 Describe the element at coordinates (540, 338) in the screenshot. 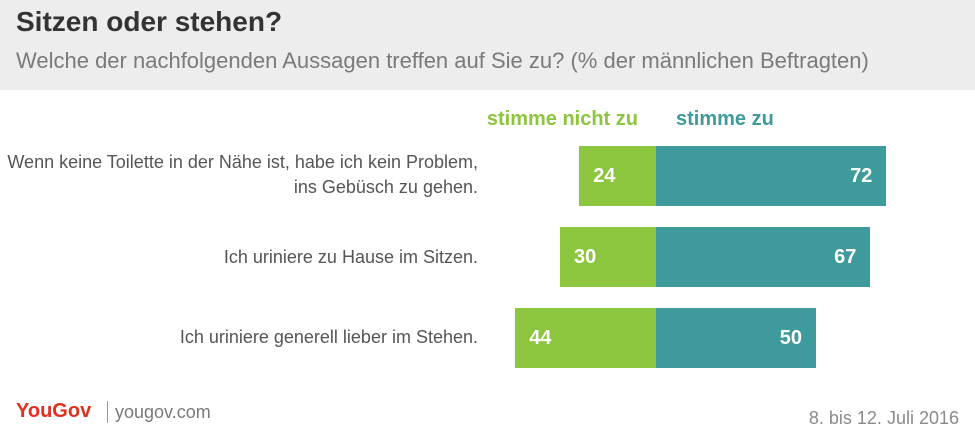

I see `value-label-disagree-standing: 44` at that location.